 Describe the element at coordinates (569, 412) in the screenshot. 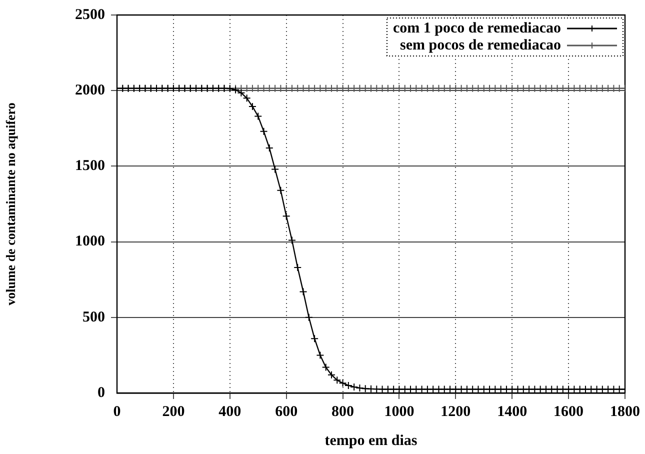

I see `x-tick-label: 1600` at that location.